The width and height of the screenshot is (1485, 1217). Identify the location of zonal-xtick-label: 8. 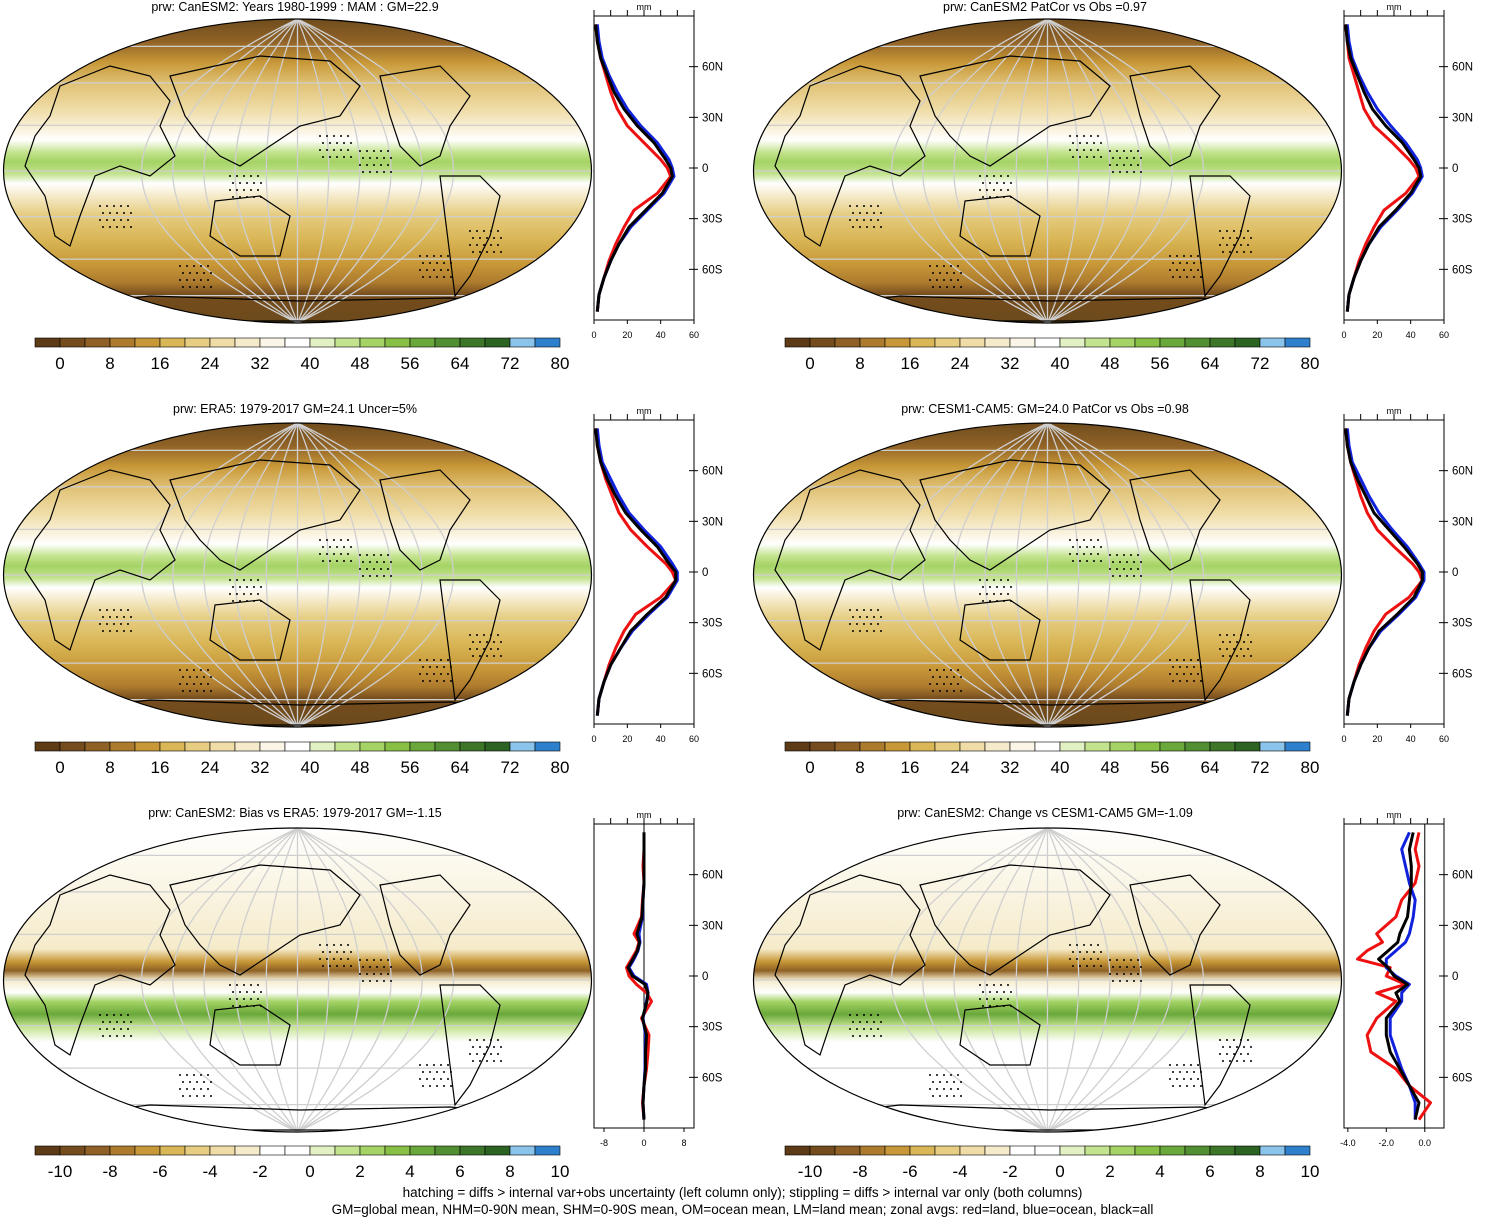
(683, 1143).